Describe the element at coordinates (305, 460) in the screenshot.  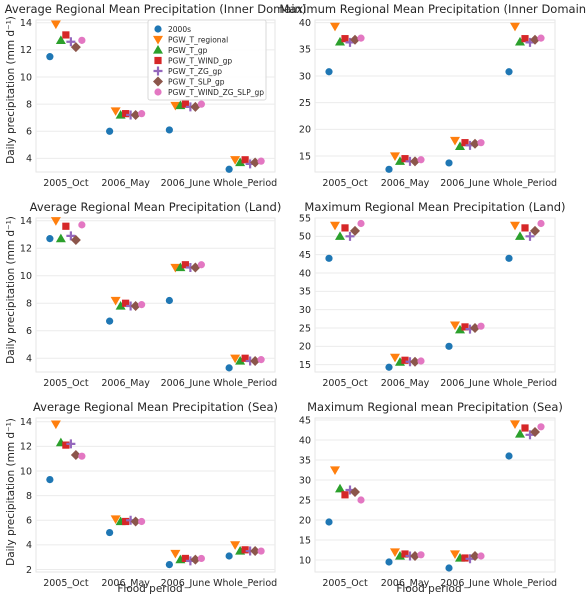
I see `y-tick-label: 35` at that location.